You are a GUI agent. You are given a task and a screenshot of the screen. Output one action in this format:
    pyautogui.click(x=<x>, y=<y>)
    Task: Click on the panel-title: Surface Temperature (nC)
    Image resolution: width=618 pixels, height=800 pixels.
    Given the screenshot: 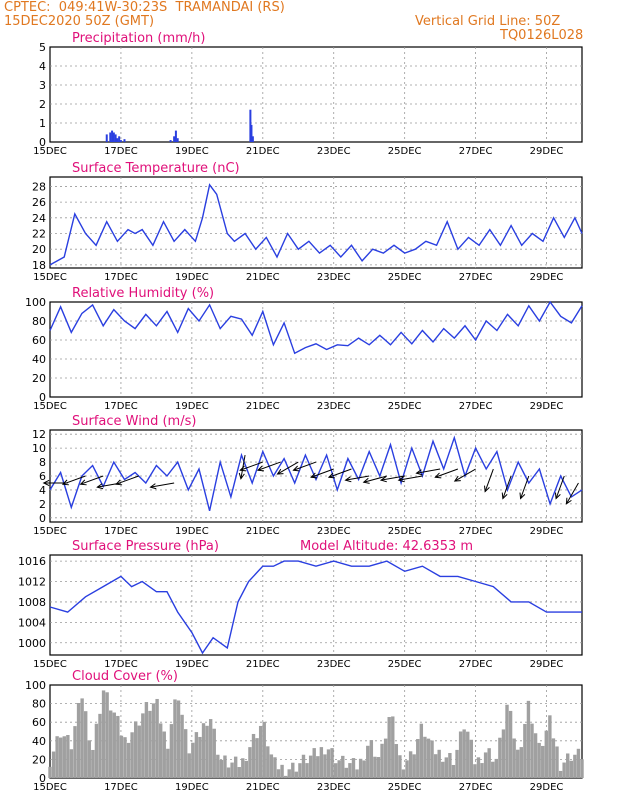 What is the action you would take?
    pyautogui.click(x=156, y=168)
    